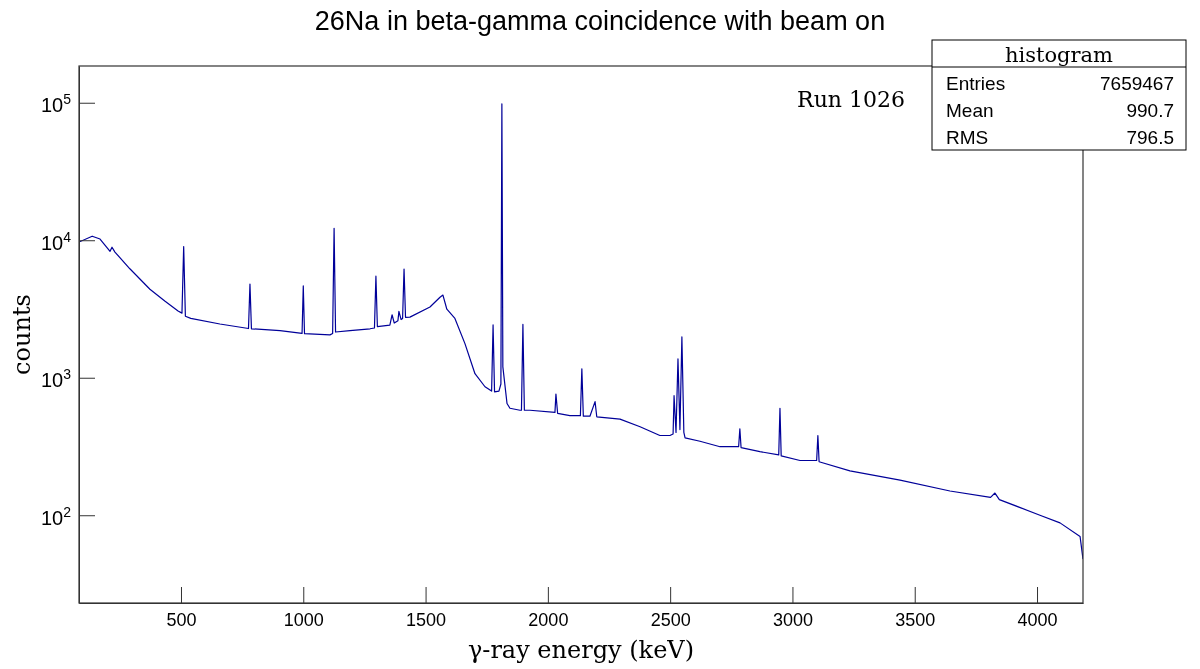  What do you see at coordinates (792, 619) in the screenshot?
I see `x-tick-label: 3000` at bounding box center [792, 619].